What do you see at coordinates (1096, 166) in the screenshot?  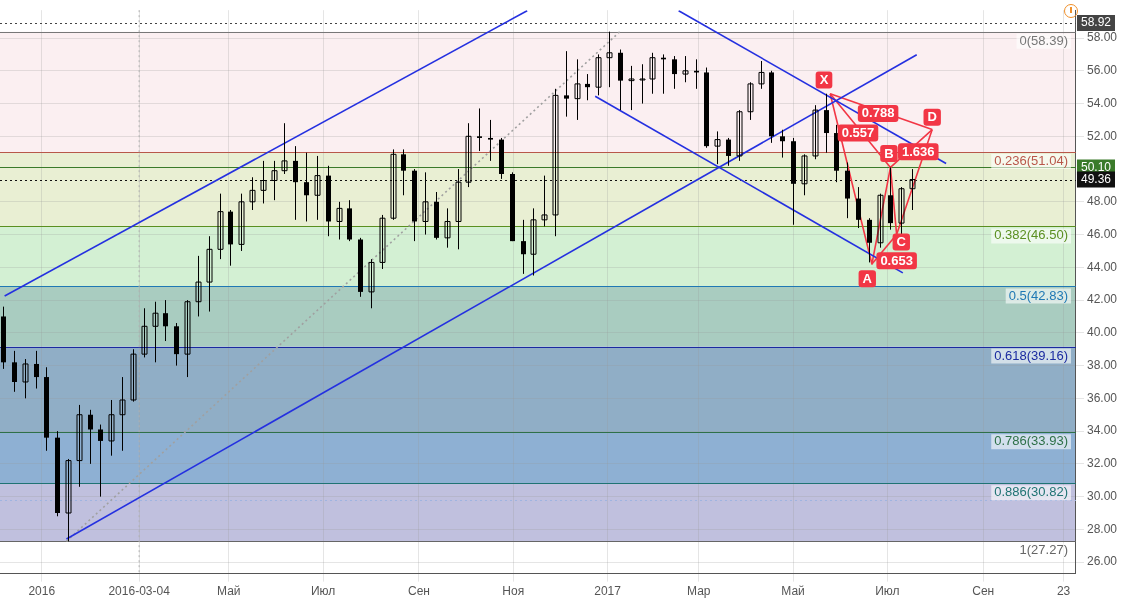 I see `ref-line-label: 50.10` at bounding box center [1096, 166].